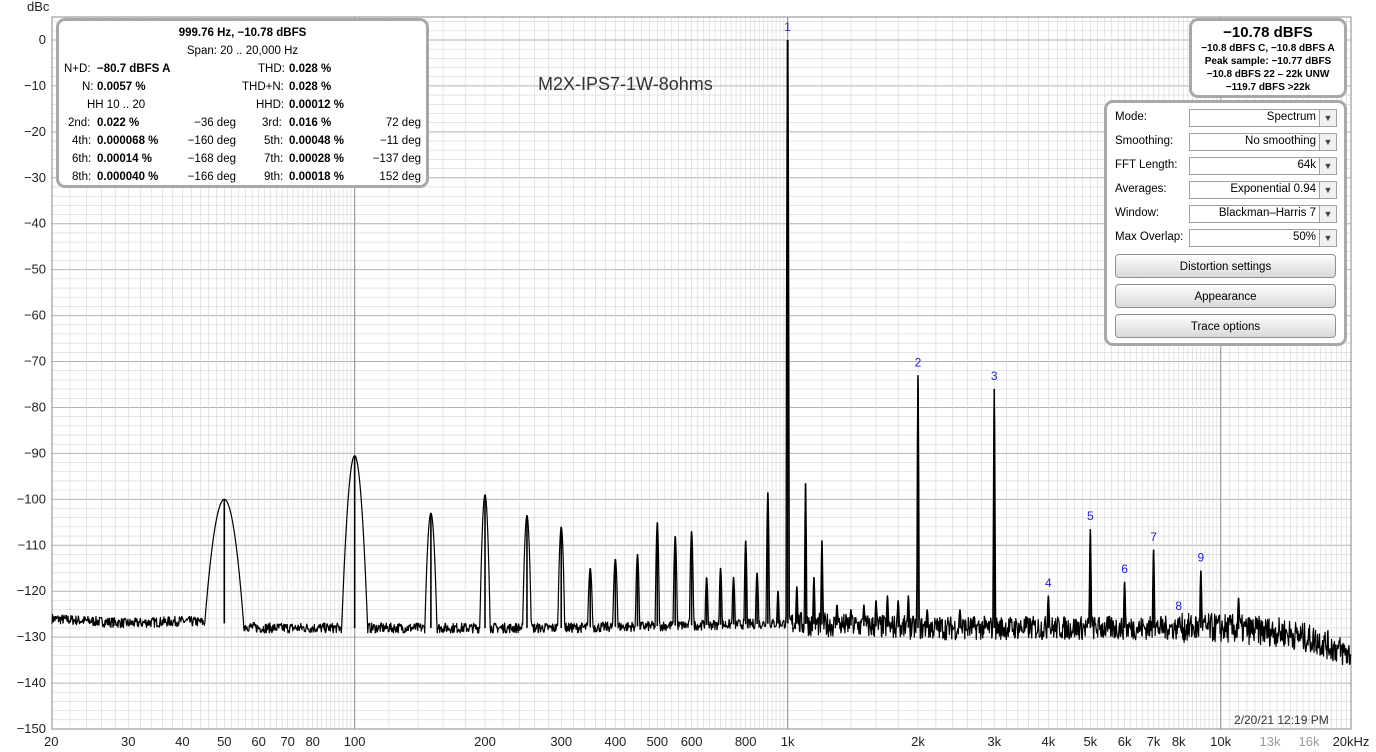  What do you see at coordinates (1263, 118) in the screenshot?
I see `mode-select: Spectrum ▼` at bounding box center [1263, 118].